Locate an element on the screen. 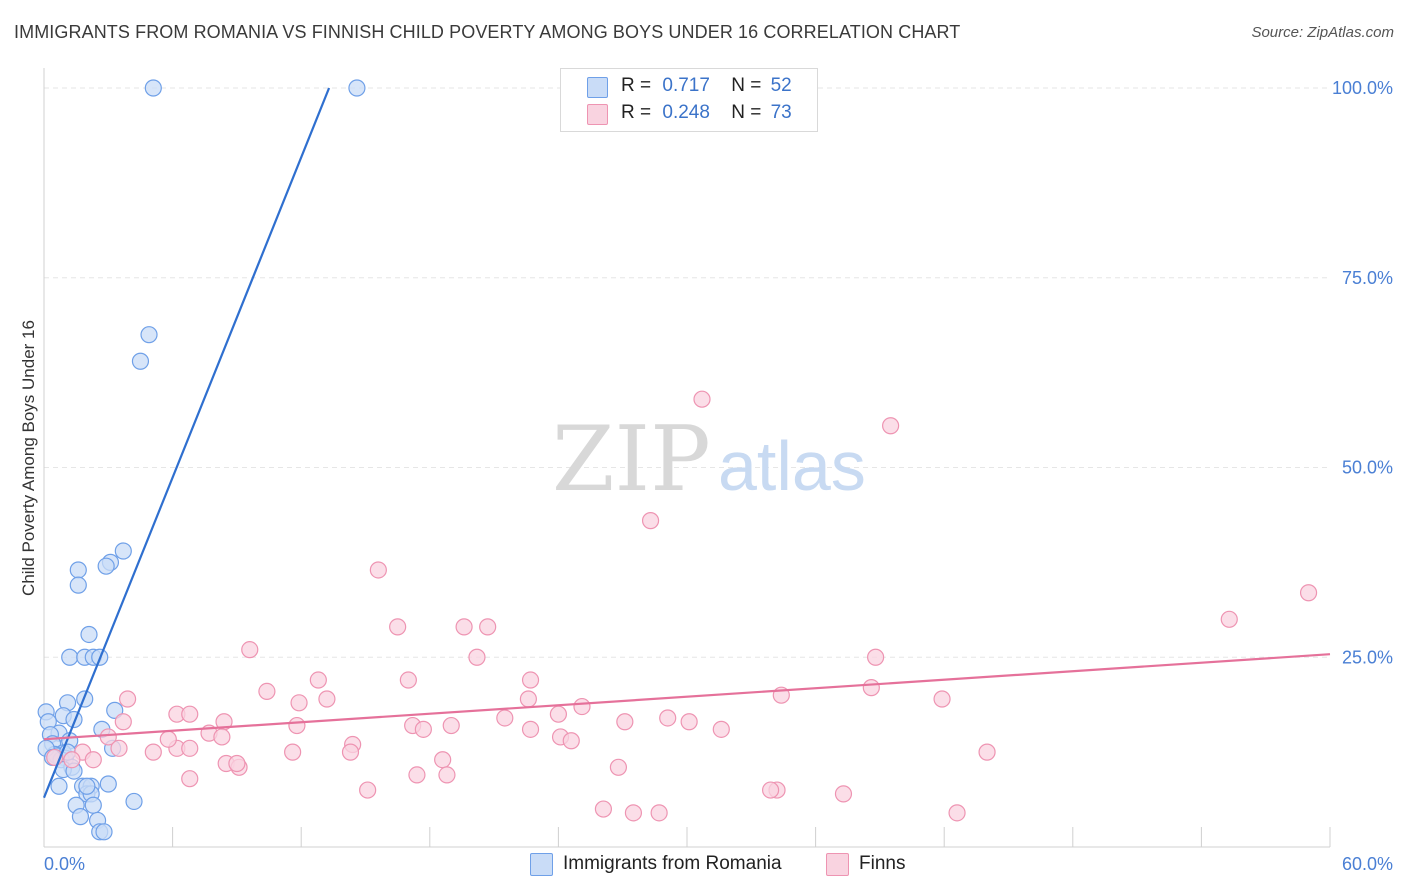  x-tick-label: 0.0% is located at coordinates (64, 864).